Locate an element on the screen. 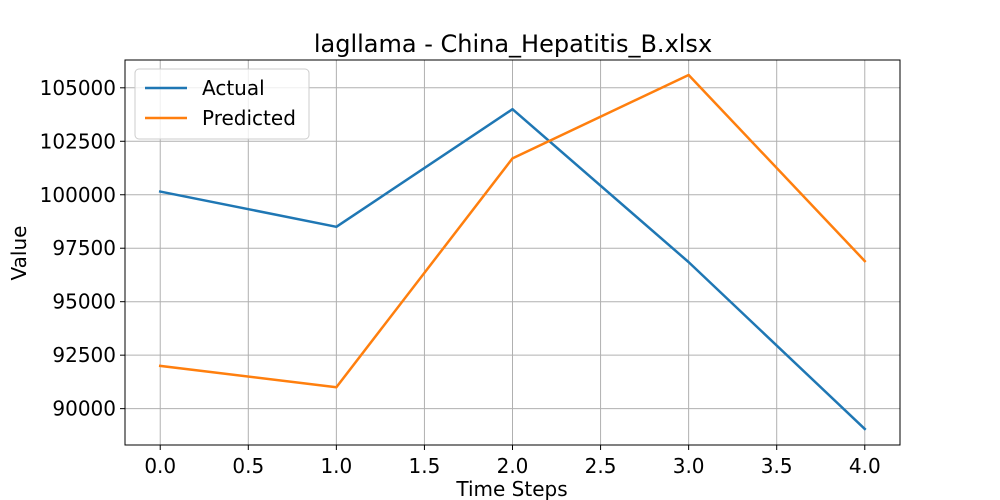  chart-title: lagllama - China_Hepatitis_B.xlsx is located at coordinates (513, 44).